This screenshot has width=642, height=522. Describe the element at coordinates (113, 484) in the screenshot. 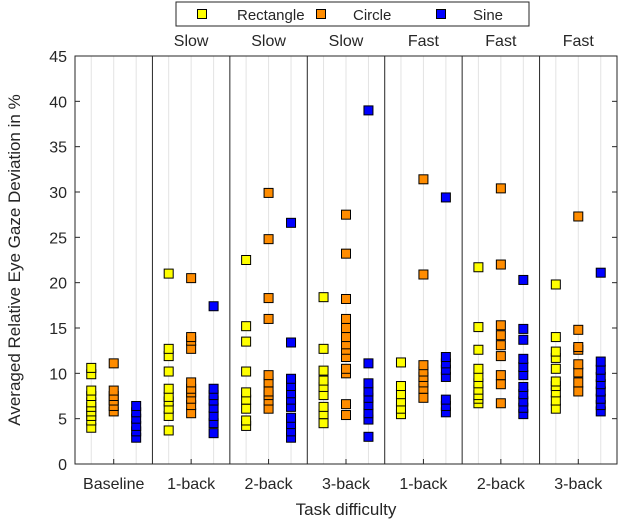

I see `x-tick-label: Baseline` at that location.